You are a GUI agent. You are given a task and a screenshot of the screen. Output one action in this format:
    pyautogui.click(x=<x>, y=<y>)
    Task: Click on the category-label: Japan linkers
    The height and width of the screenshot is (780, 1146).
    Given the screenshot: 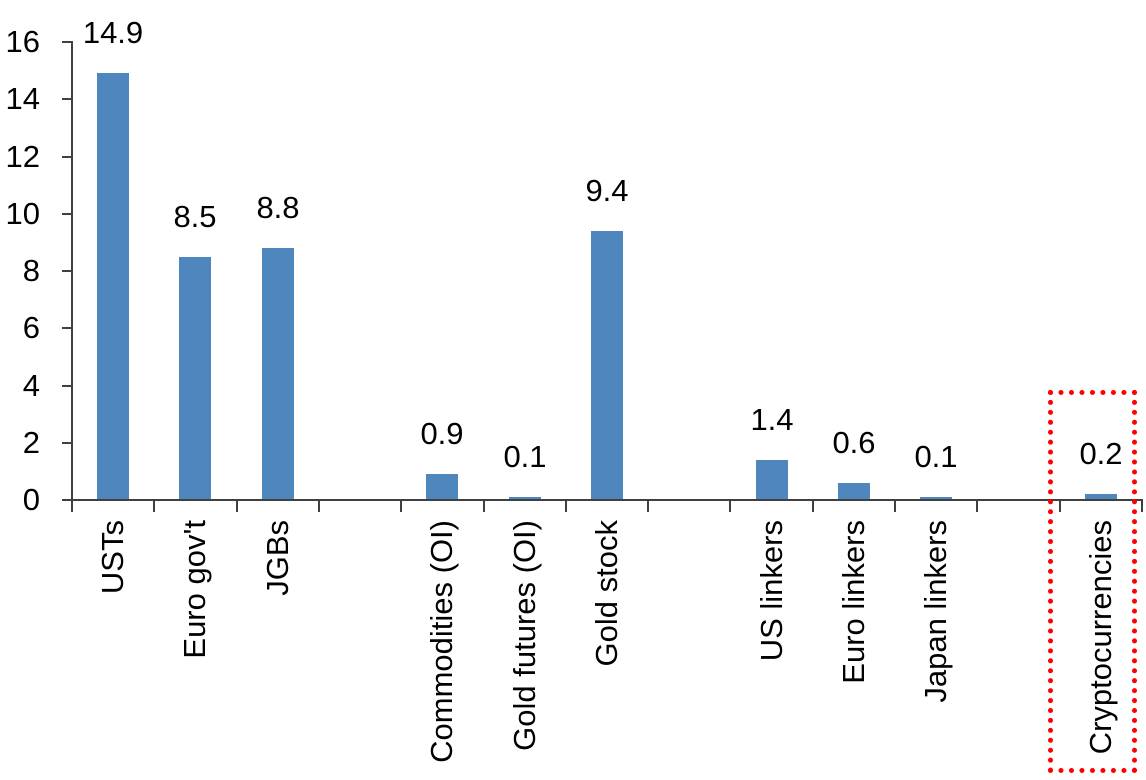 What is the action you would take?
    pyautogui.click(x=935, y=611)
    